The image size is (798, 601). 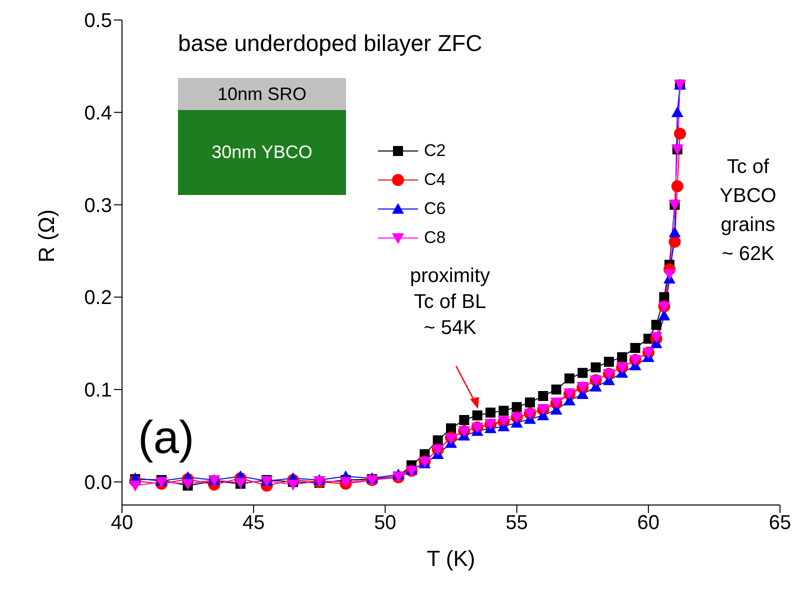 I want to click on layer-stack: 10nm SRO 30nm YBCO, so click(x=262, y=136).